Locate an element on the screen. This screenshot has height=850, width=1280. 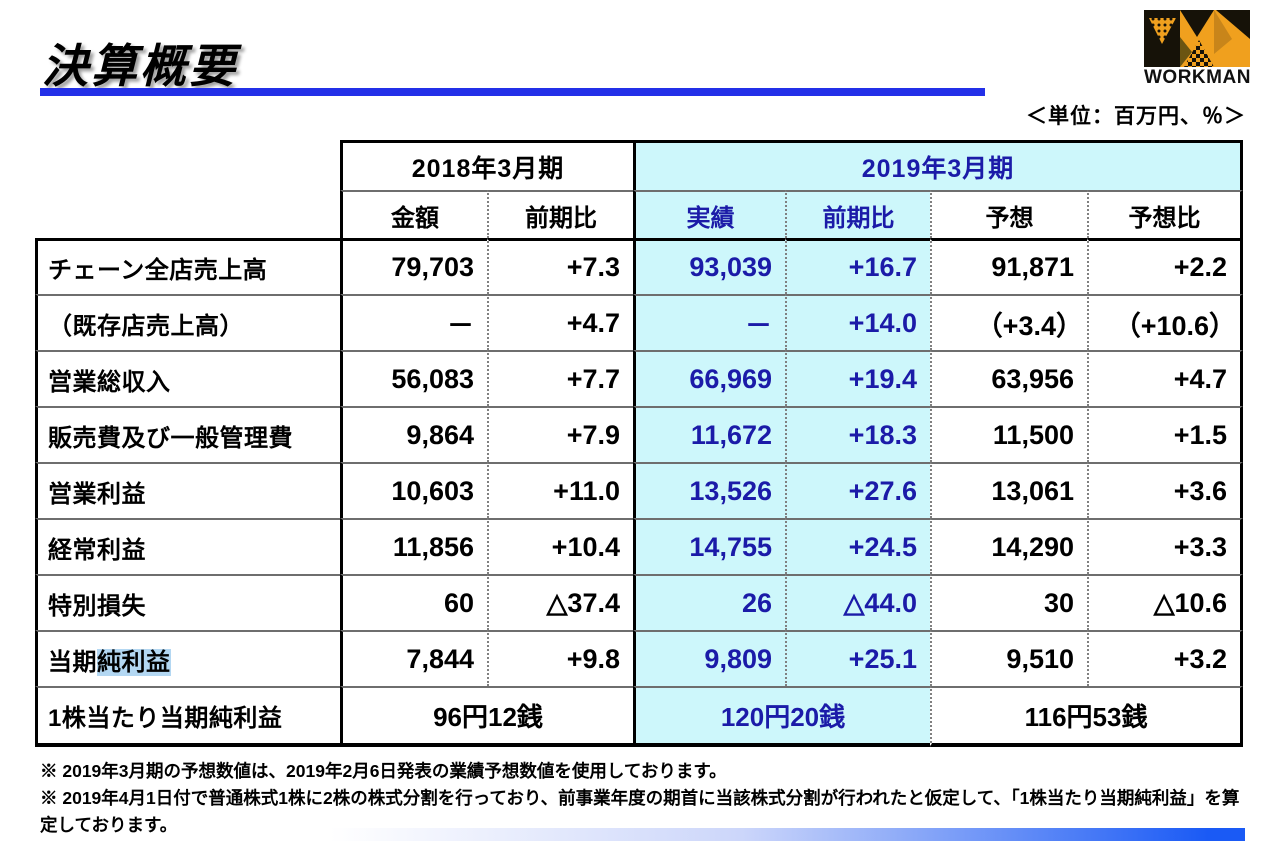
cell-actual: － is located at coordinates (709, 322).